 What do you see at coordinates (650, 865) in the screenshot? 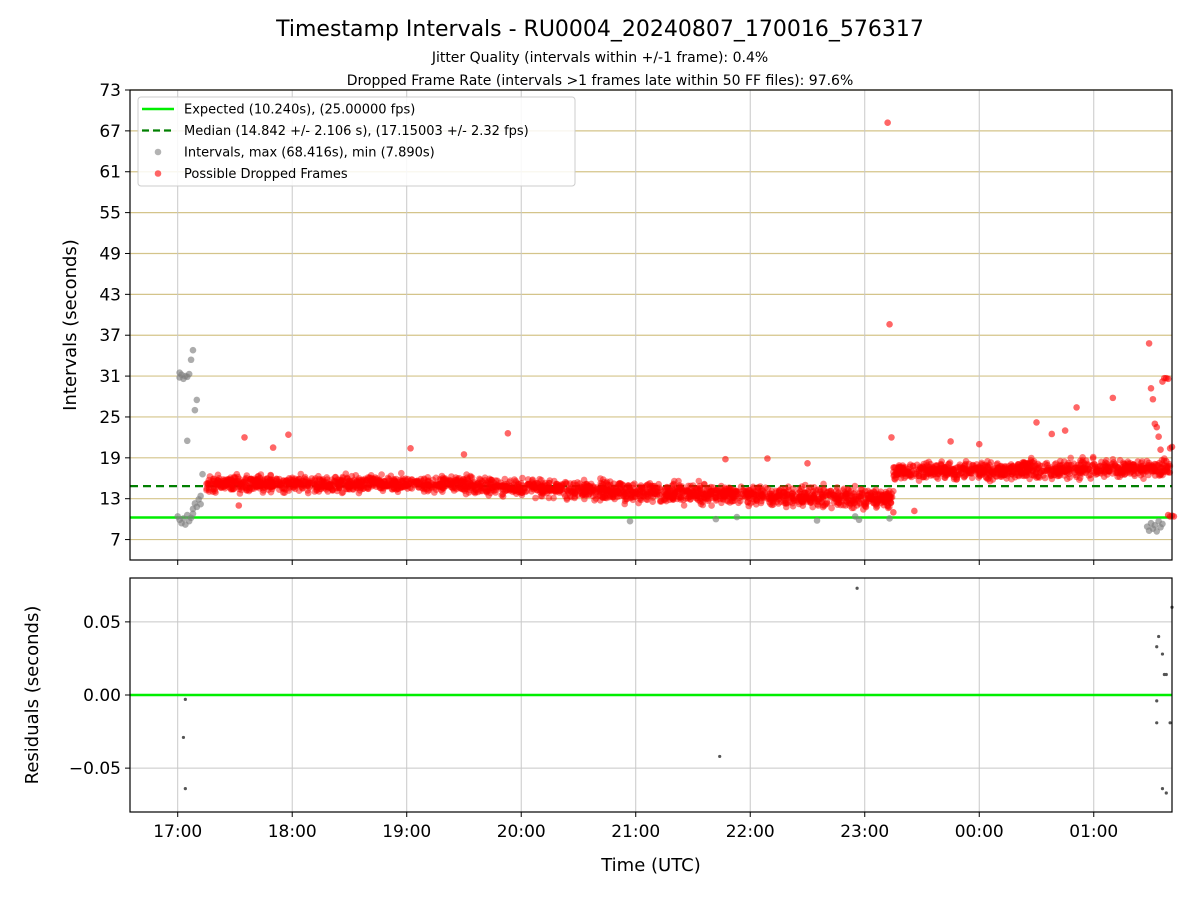
I see `time-x-axis-label: Time (UTC)` at bounding box center [650, 865].